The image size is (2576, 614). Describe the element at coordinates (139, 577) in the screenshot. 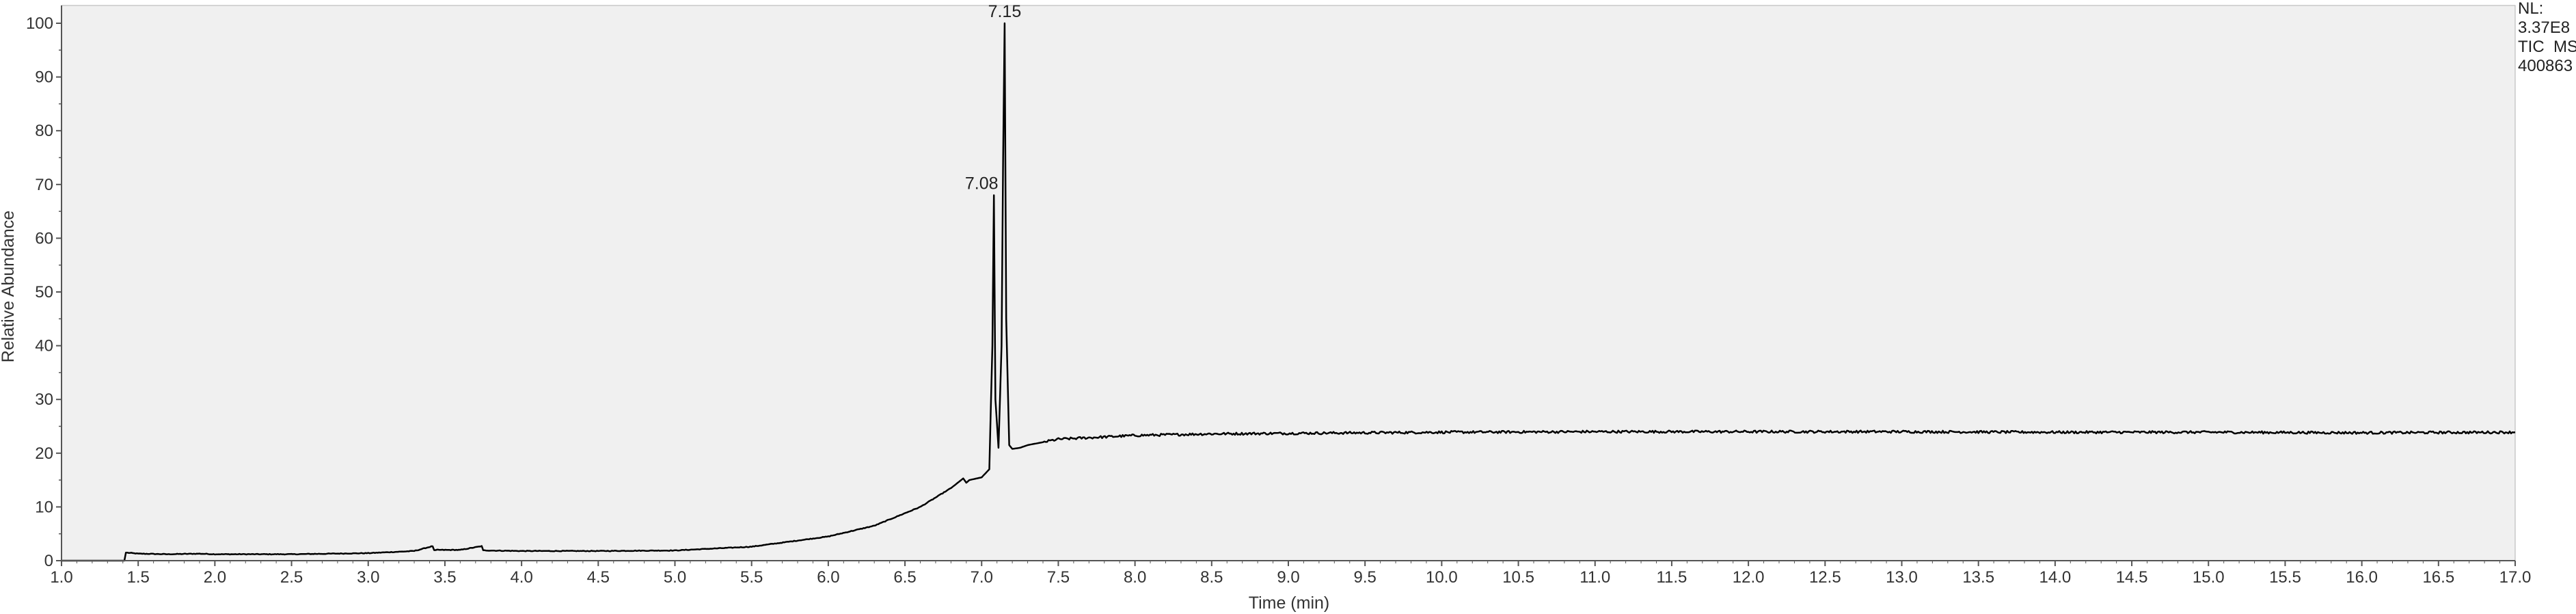

I see `x-tick-label: 1.5` at that location.